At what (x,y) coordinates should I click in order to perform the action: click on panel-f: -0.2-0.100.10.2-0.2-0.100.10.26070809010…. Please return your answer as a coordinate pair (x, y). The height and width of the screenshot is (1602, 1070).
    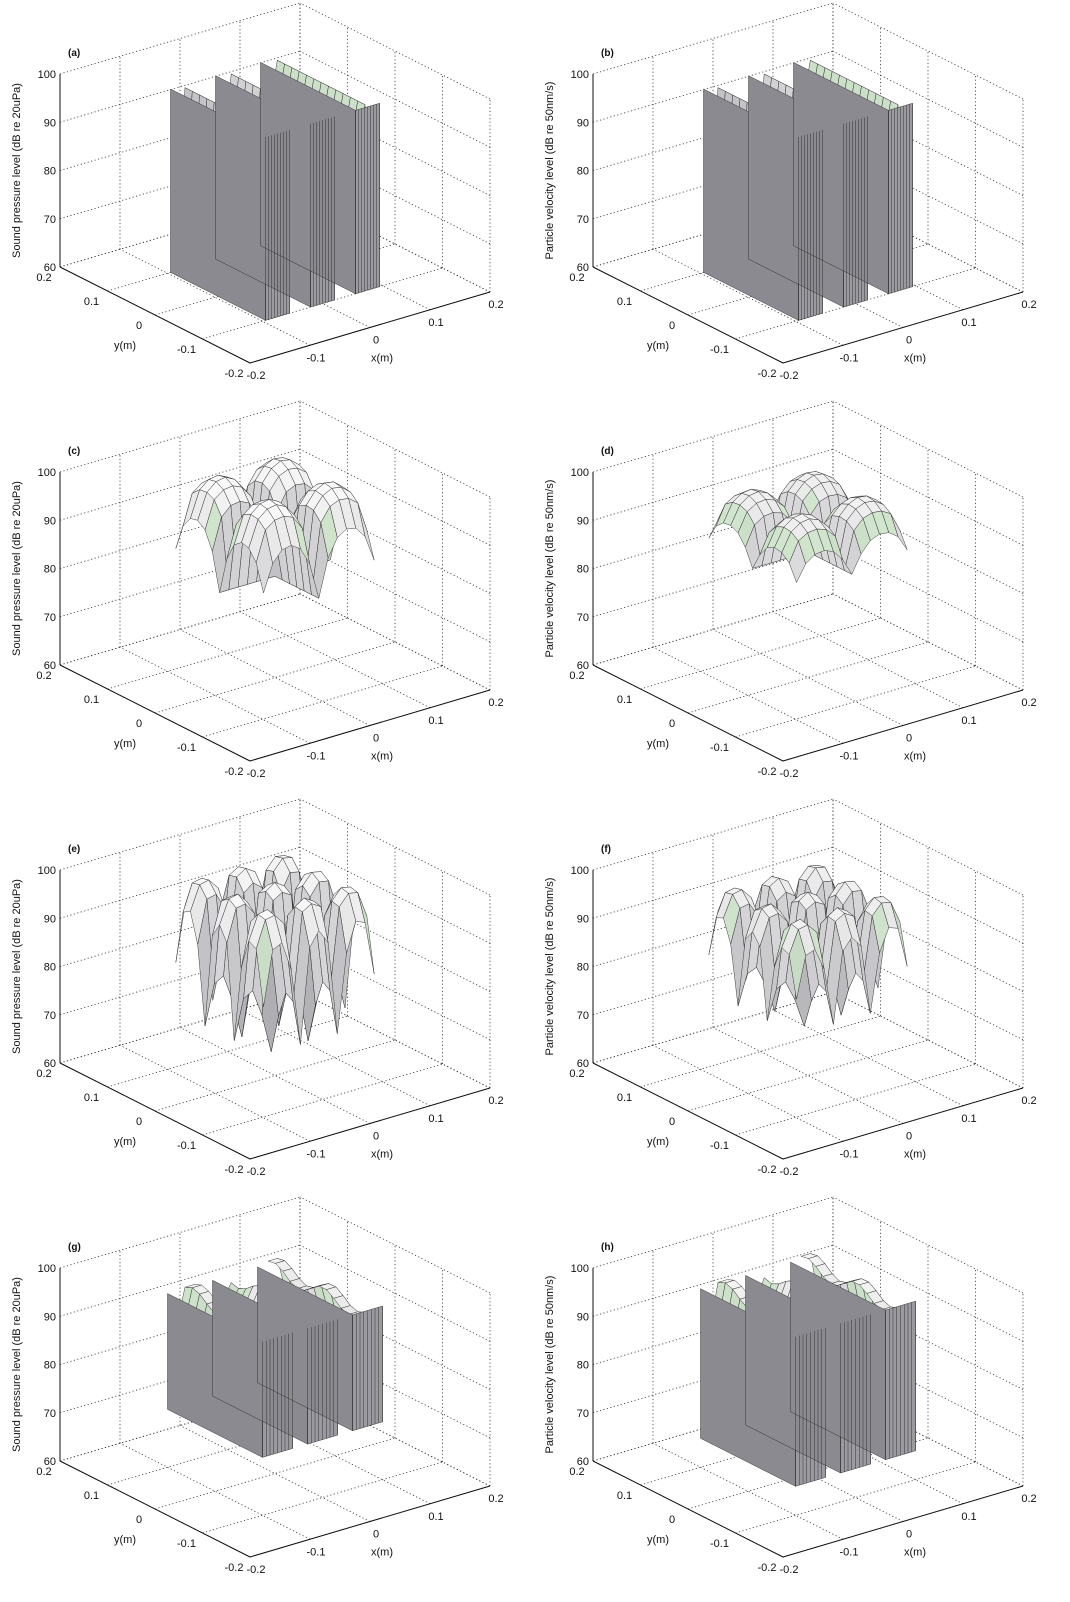
    Looking at the image, I should click on (790, 988).